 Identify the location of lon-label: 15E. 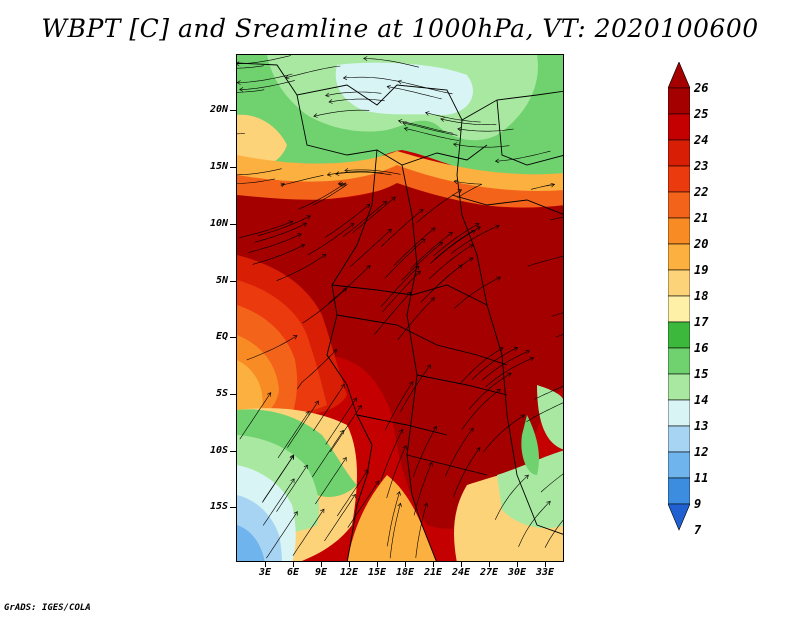
(377, 572).